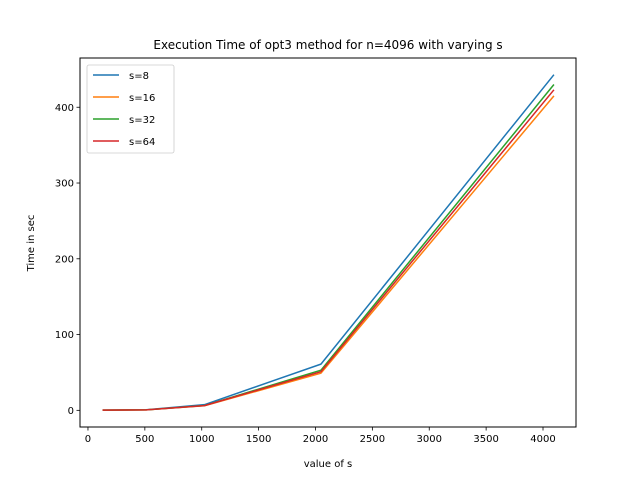 This screenshot has width=640, height=480. Describe the element at coordinates (258, 439) in the screenshot. I see `x-tick-label: 1500` at that location.